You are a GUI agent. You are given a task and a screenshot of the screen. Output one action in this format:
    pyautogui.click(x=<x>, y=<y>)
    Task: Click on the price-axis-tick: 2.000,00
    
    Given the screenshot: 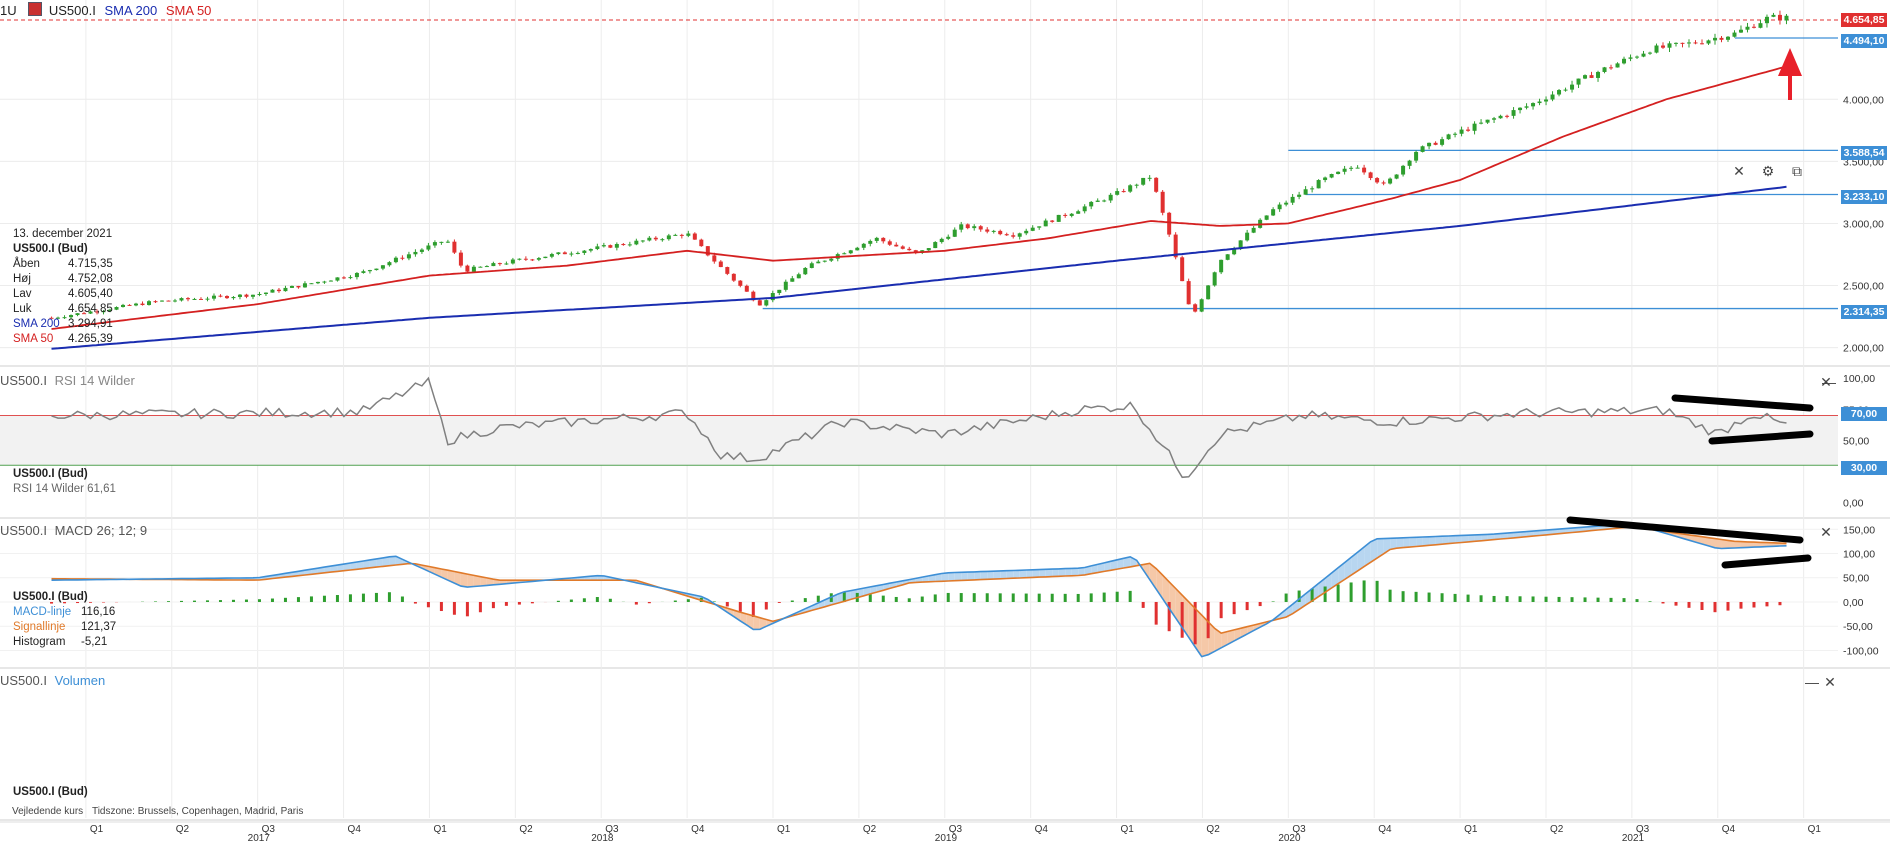 What is the action you would take?
    pyautogui.click(x=1863, y=349)
    